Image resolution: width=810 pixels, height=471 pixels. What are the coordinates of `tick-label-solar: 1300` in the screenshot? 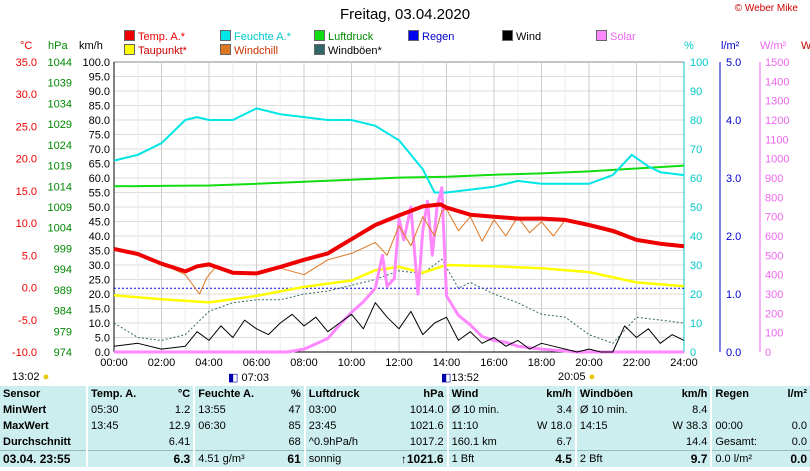 It's located at (777, 102).